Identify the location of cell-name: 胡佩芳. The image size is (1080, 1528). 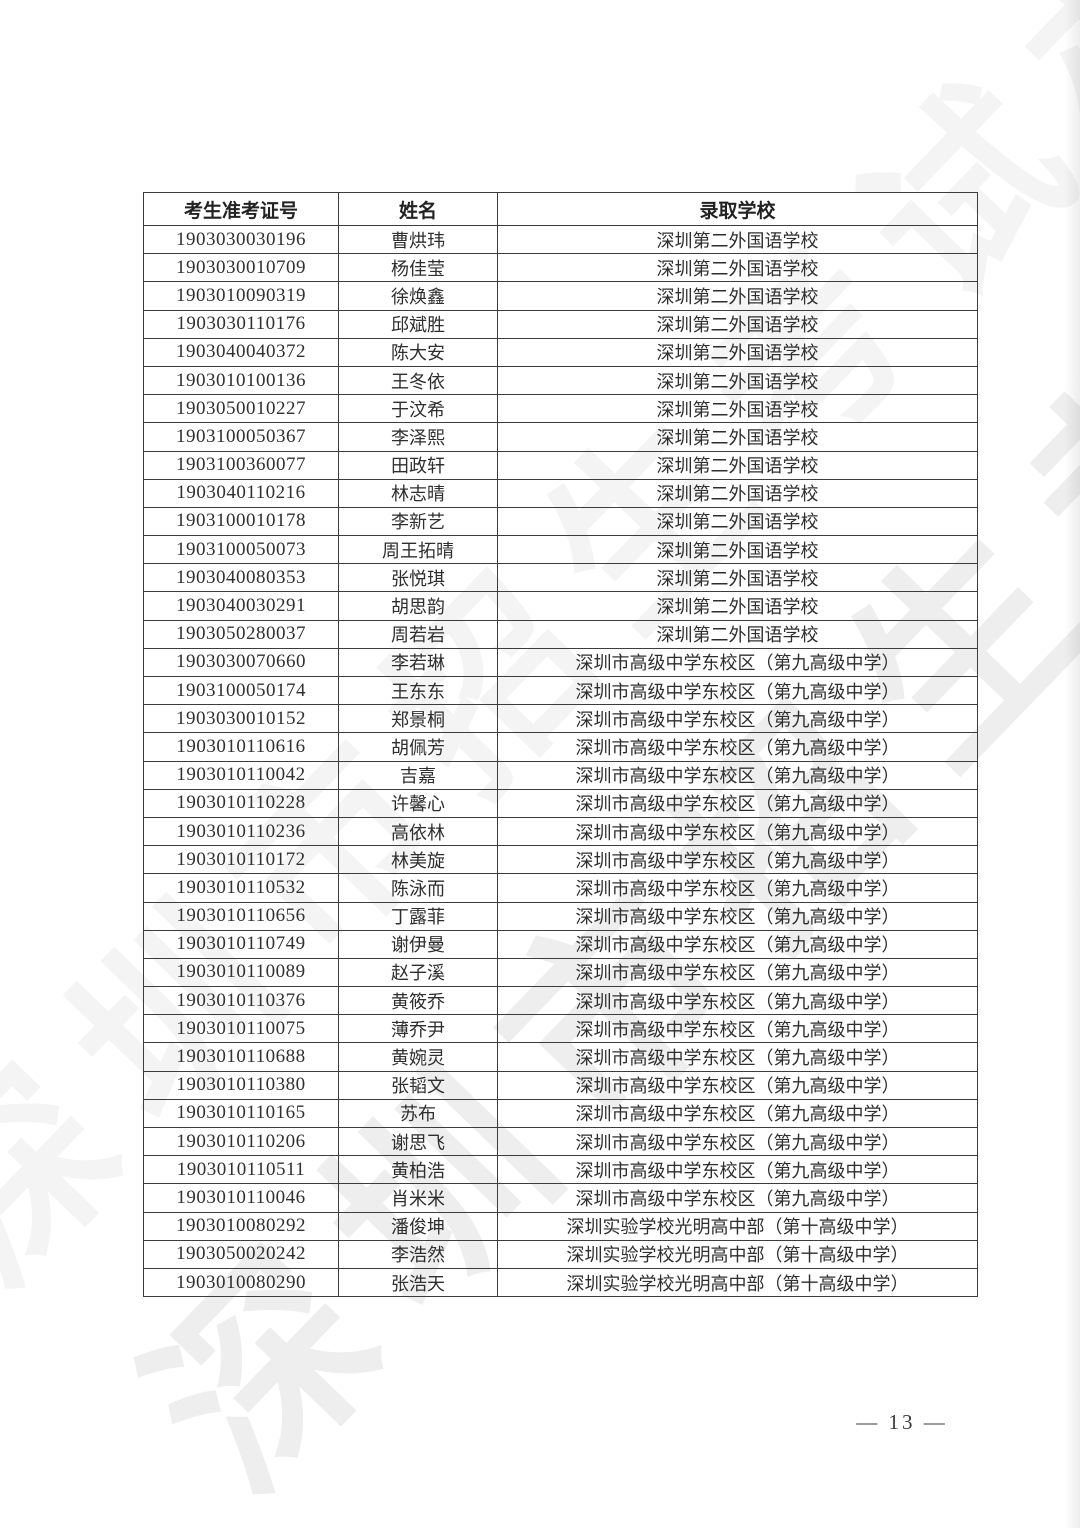
(418, 747).